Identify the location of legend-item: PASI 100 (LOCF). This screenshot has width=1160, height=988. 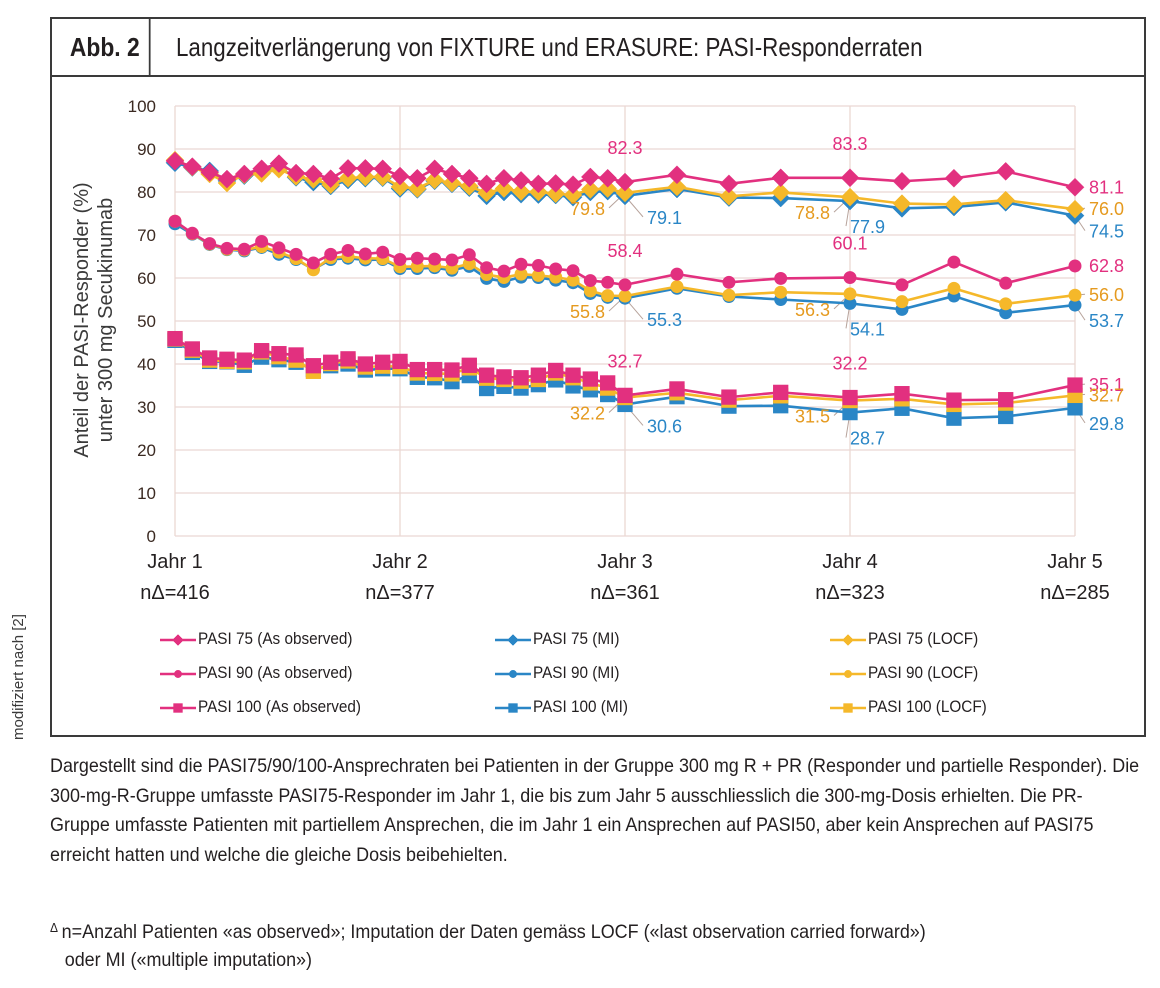
(914, 707).